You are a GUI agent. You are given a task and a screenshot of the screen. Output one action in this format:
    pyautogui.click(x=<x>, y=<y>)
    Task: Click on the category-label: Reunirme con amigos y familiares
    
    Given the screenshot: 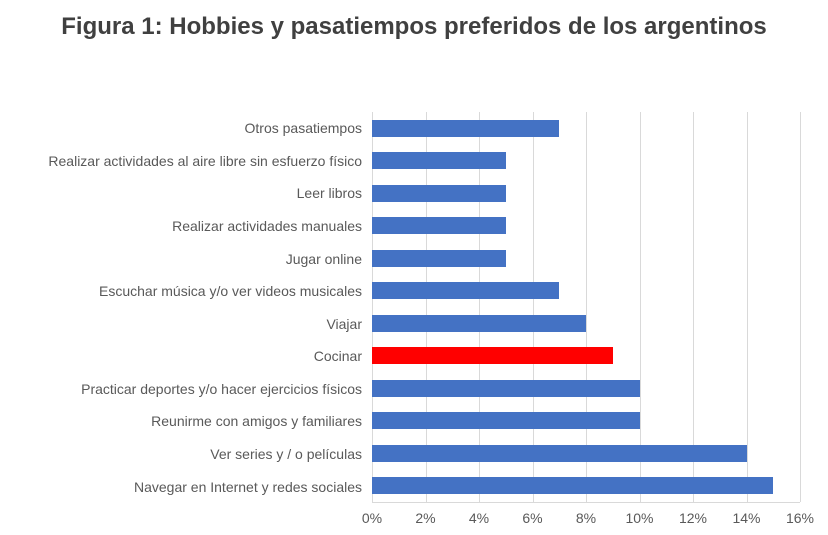 What is the action you would take?
    pyautogui.click(x=256, y=421)
    